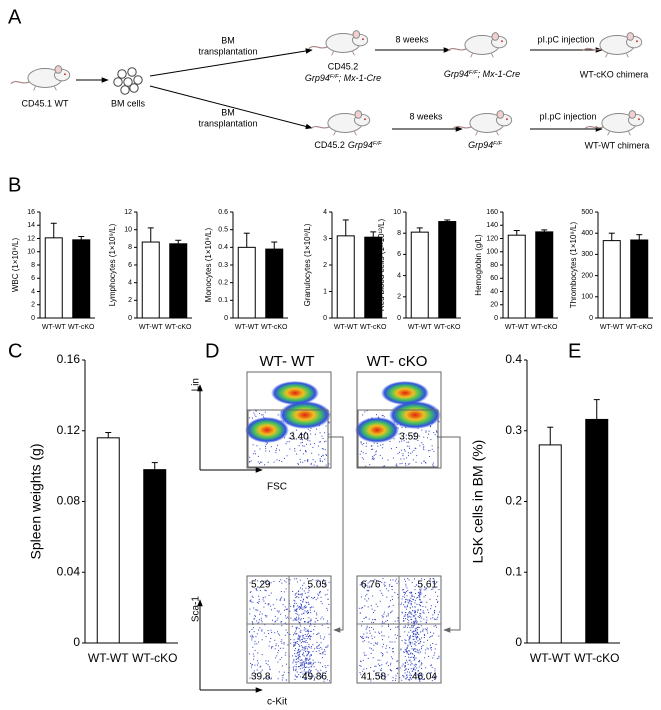 The height and width of the screenshot is (710, 661). I want to click on y-axis-label: Monocytes (1×10⁹/L), so click(208, 264).